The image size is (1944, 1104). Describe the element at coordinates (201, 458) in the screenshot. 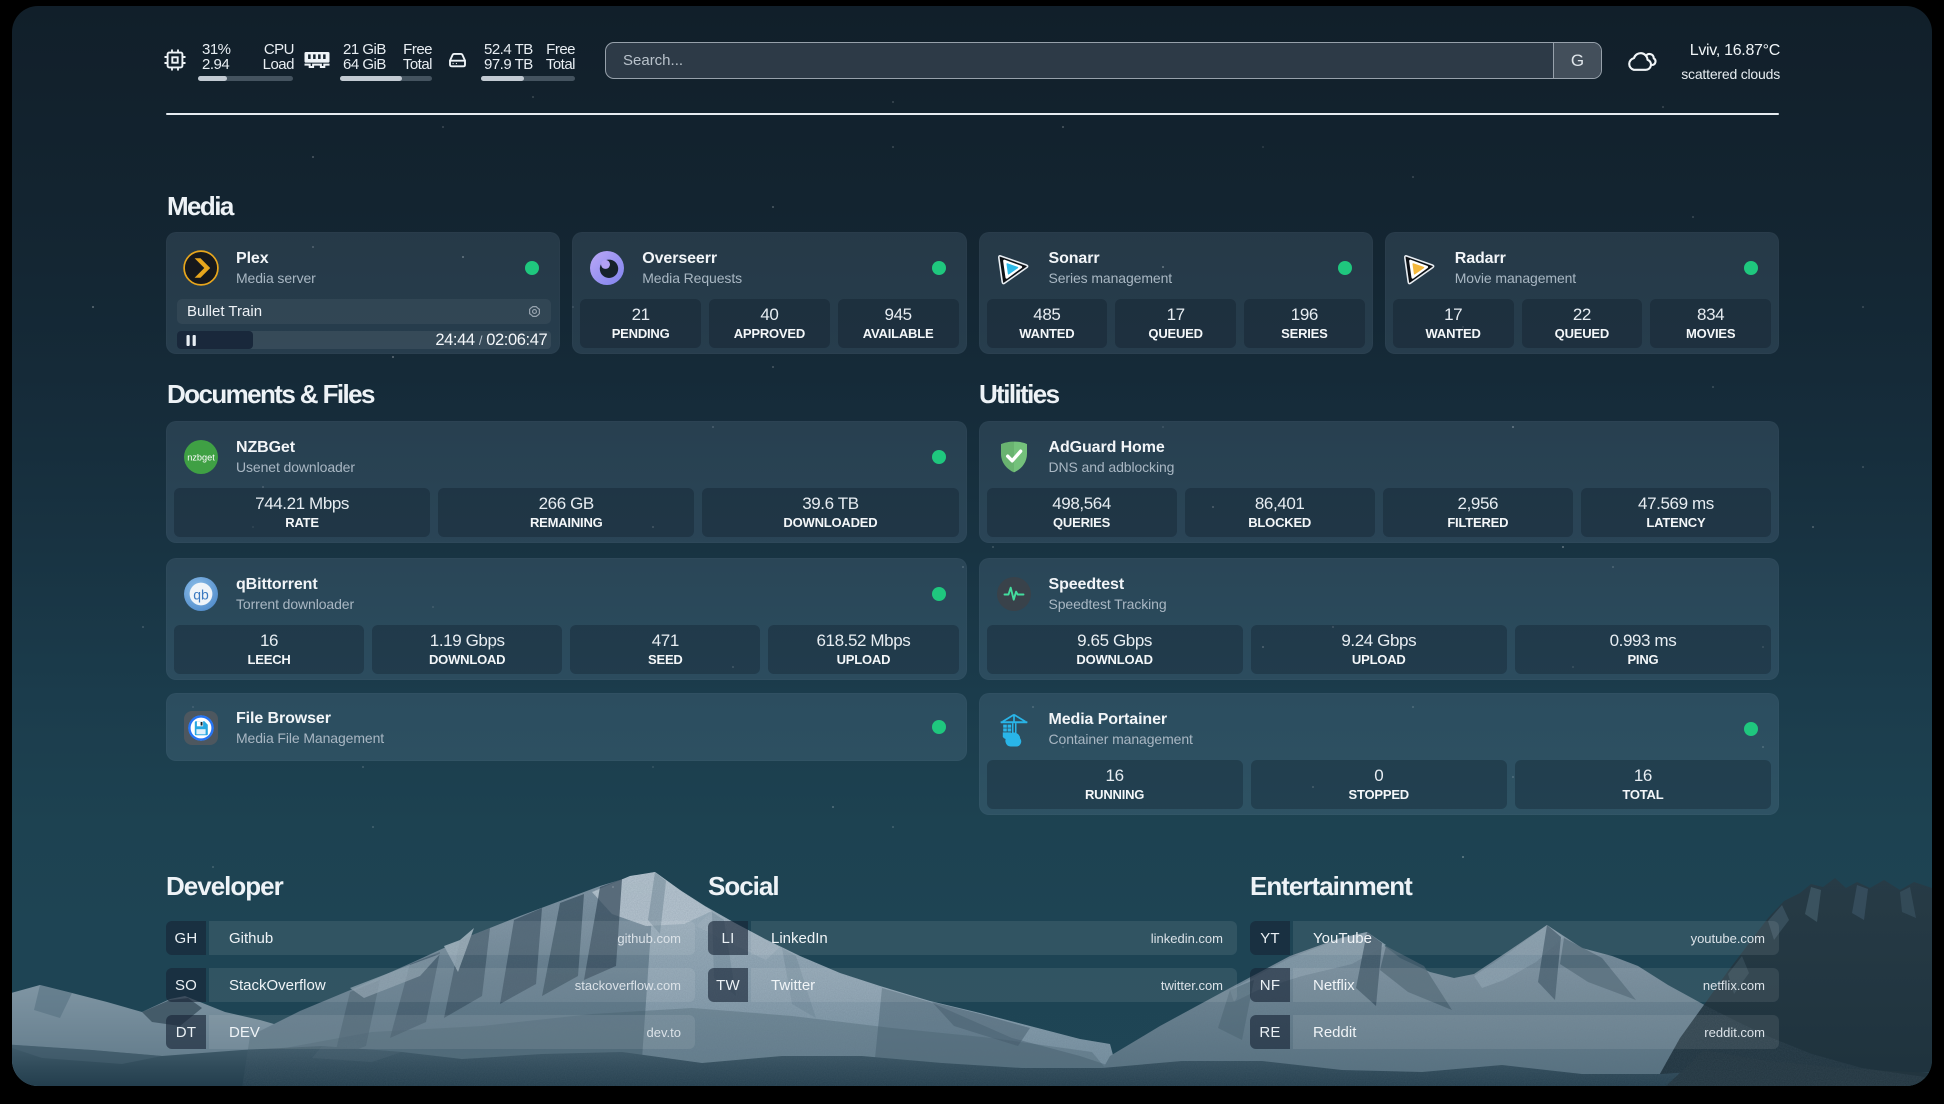

I see `svg-text: nzbget` at that location.